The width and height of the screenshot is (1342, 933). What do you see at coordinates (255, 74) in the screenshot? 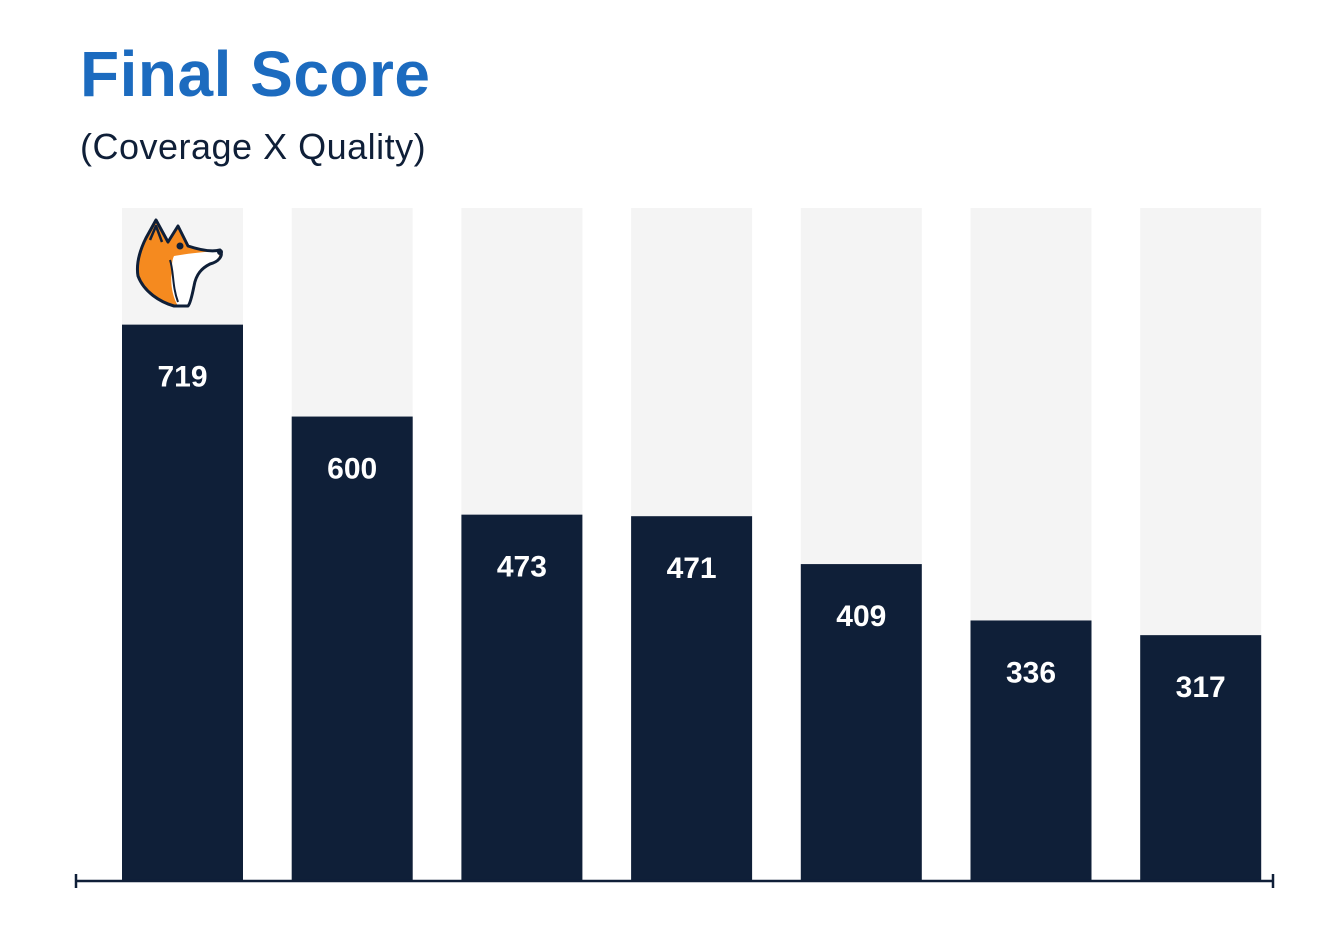
I see `chart-title: Final Score` at bounding box center [255, 74].